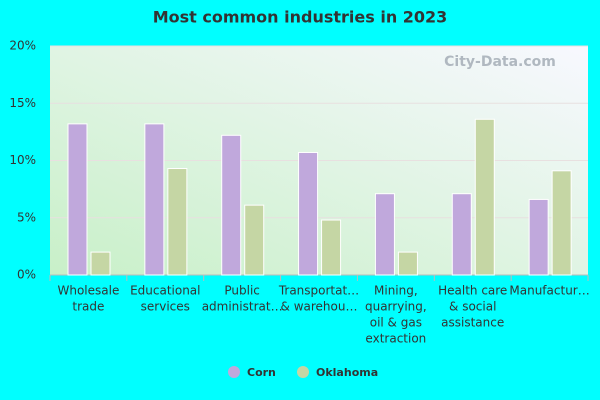 The image size is (600, 400). I want to click on x-tick-label: Wholesale, so click(88, 291).